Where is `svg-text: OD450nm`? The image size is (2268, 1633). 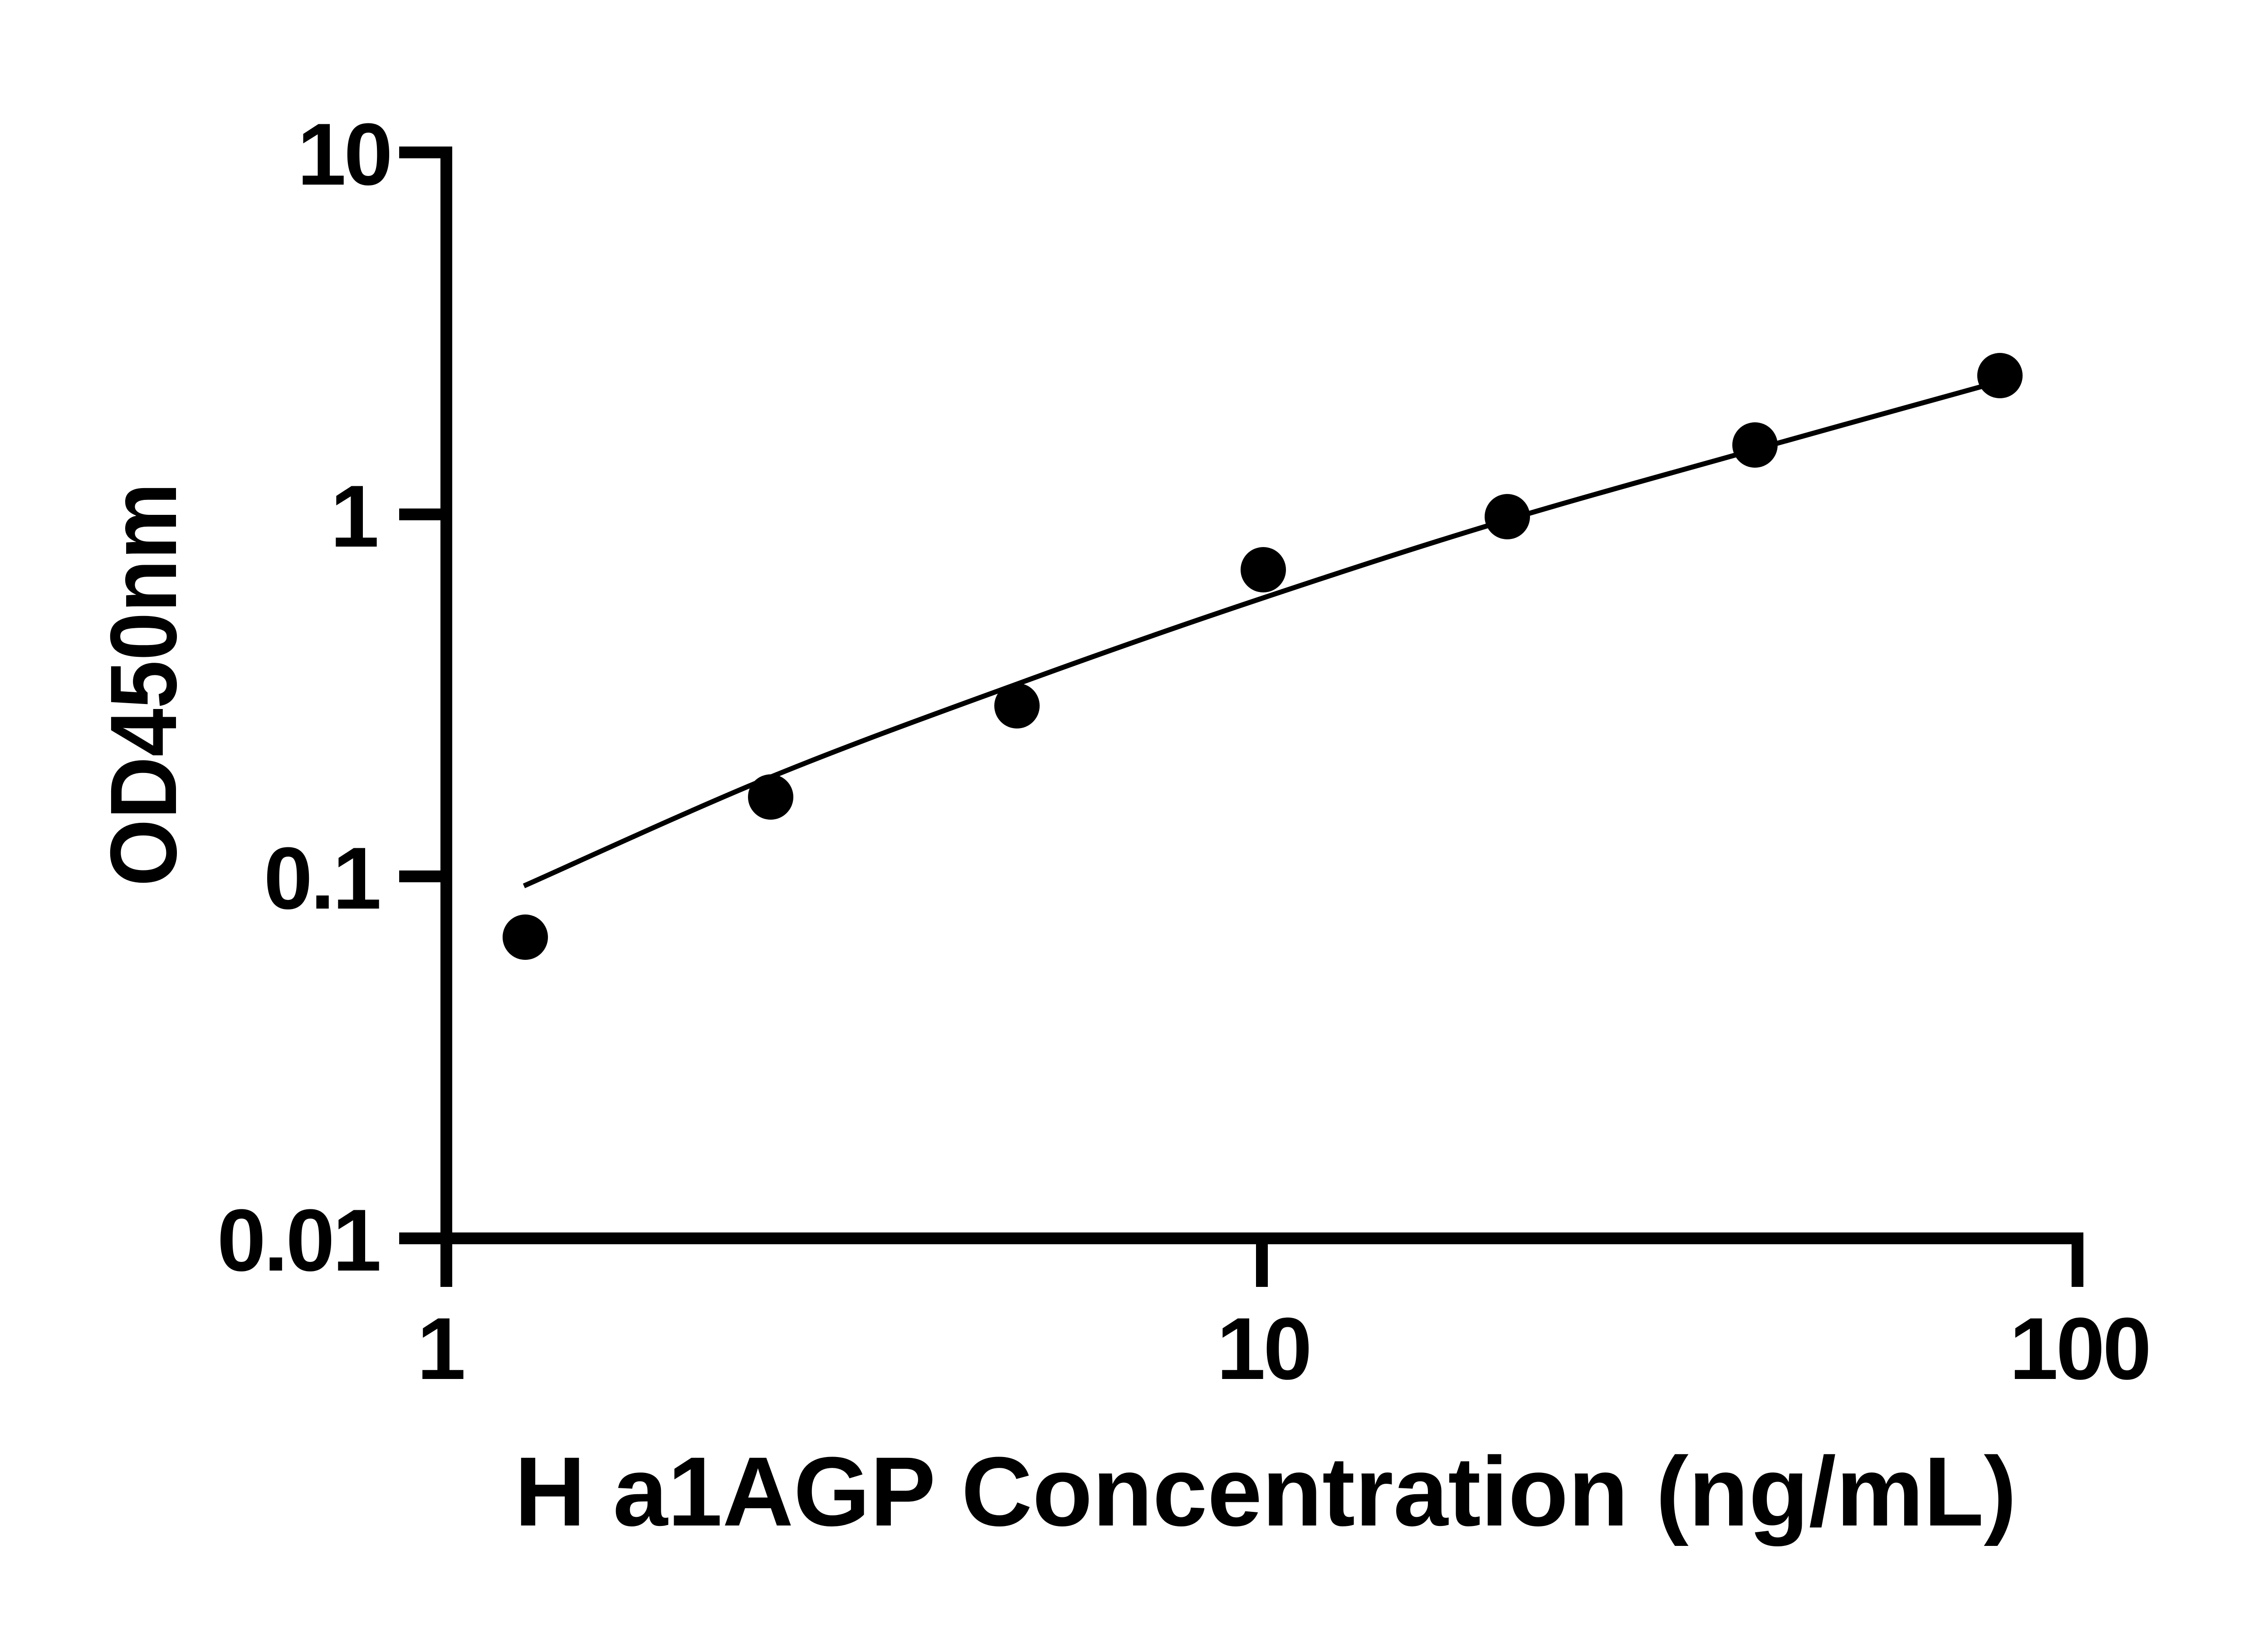
svg-text: OD450nm is located at coordinates (144, 684).